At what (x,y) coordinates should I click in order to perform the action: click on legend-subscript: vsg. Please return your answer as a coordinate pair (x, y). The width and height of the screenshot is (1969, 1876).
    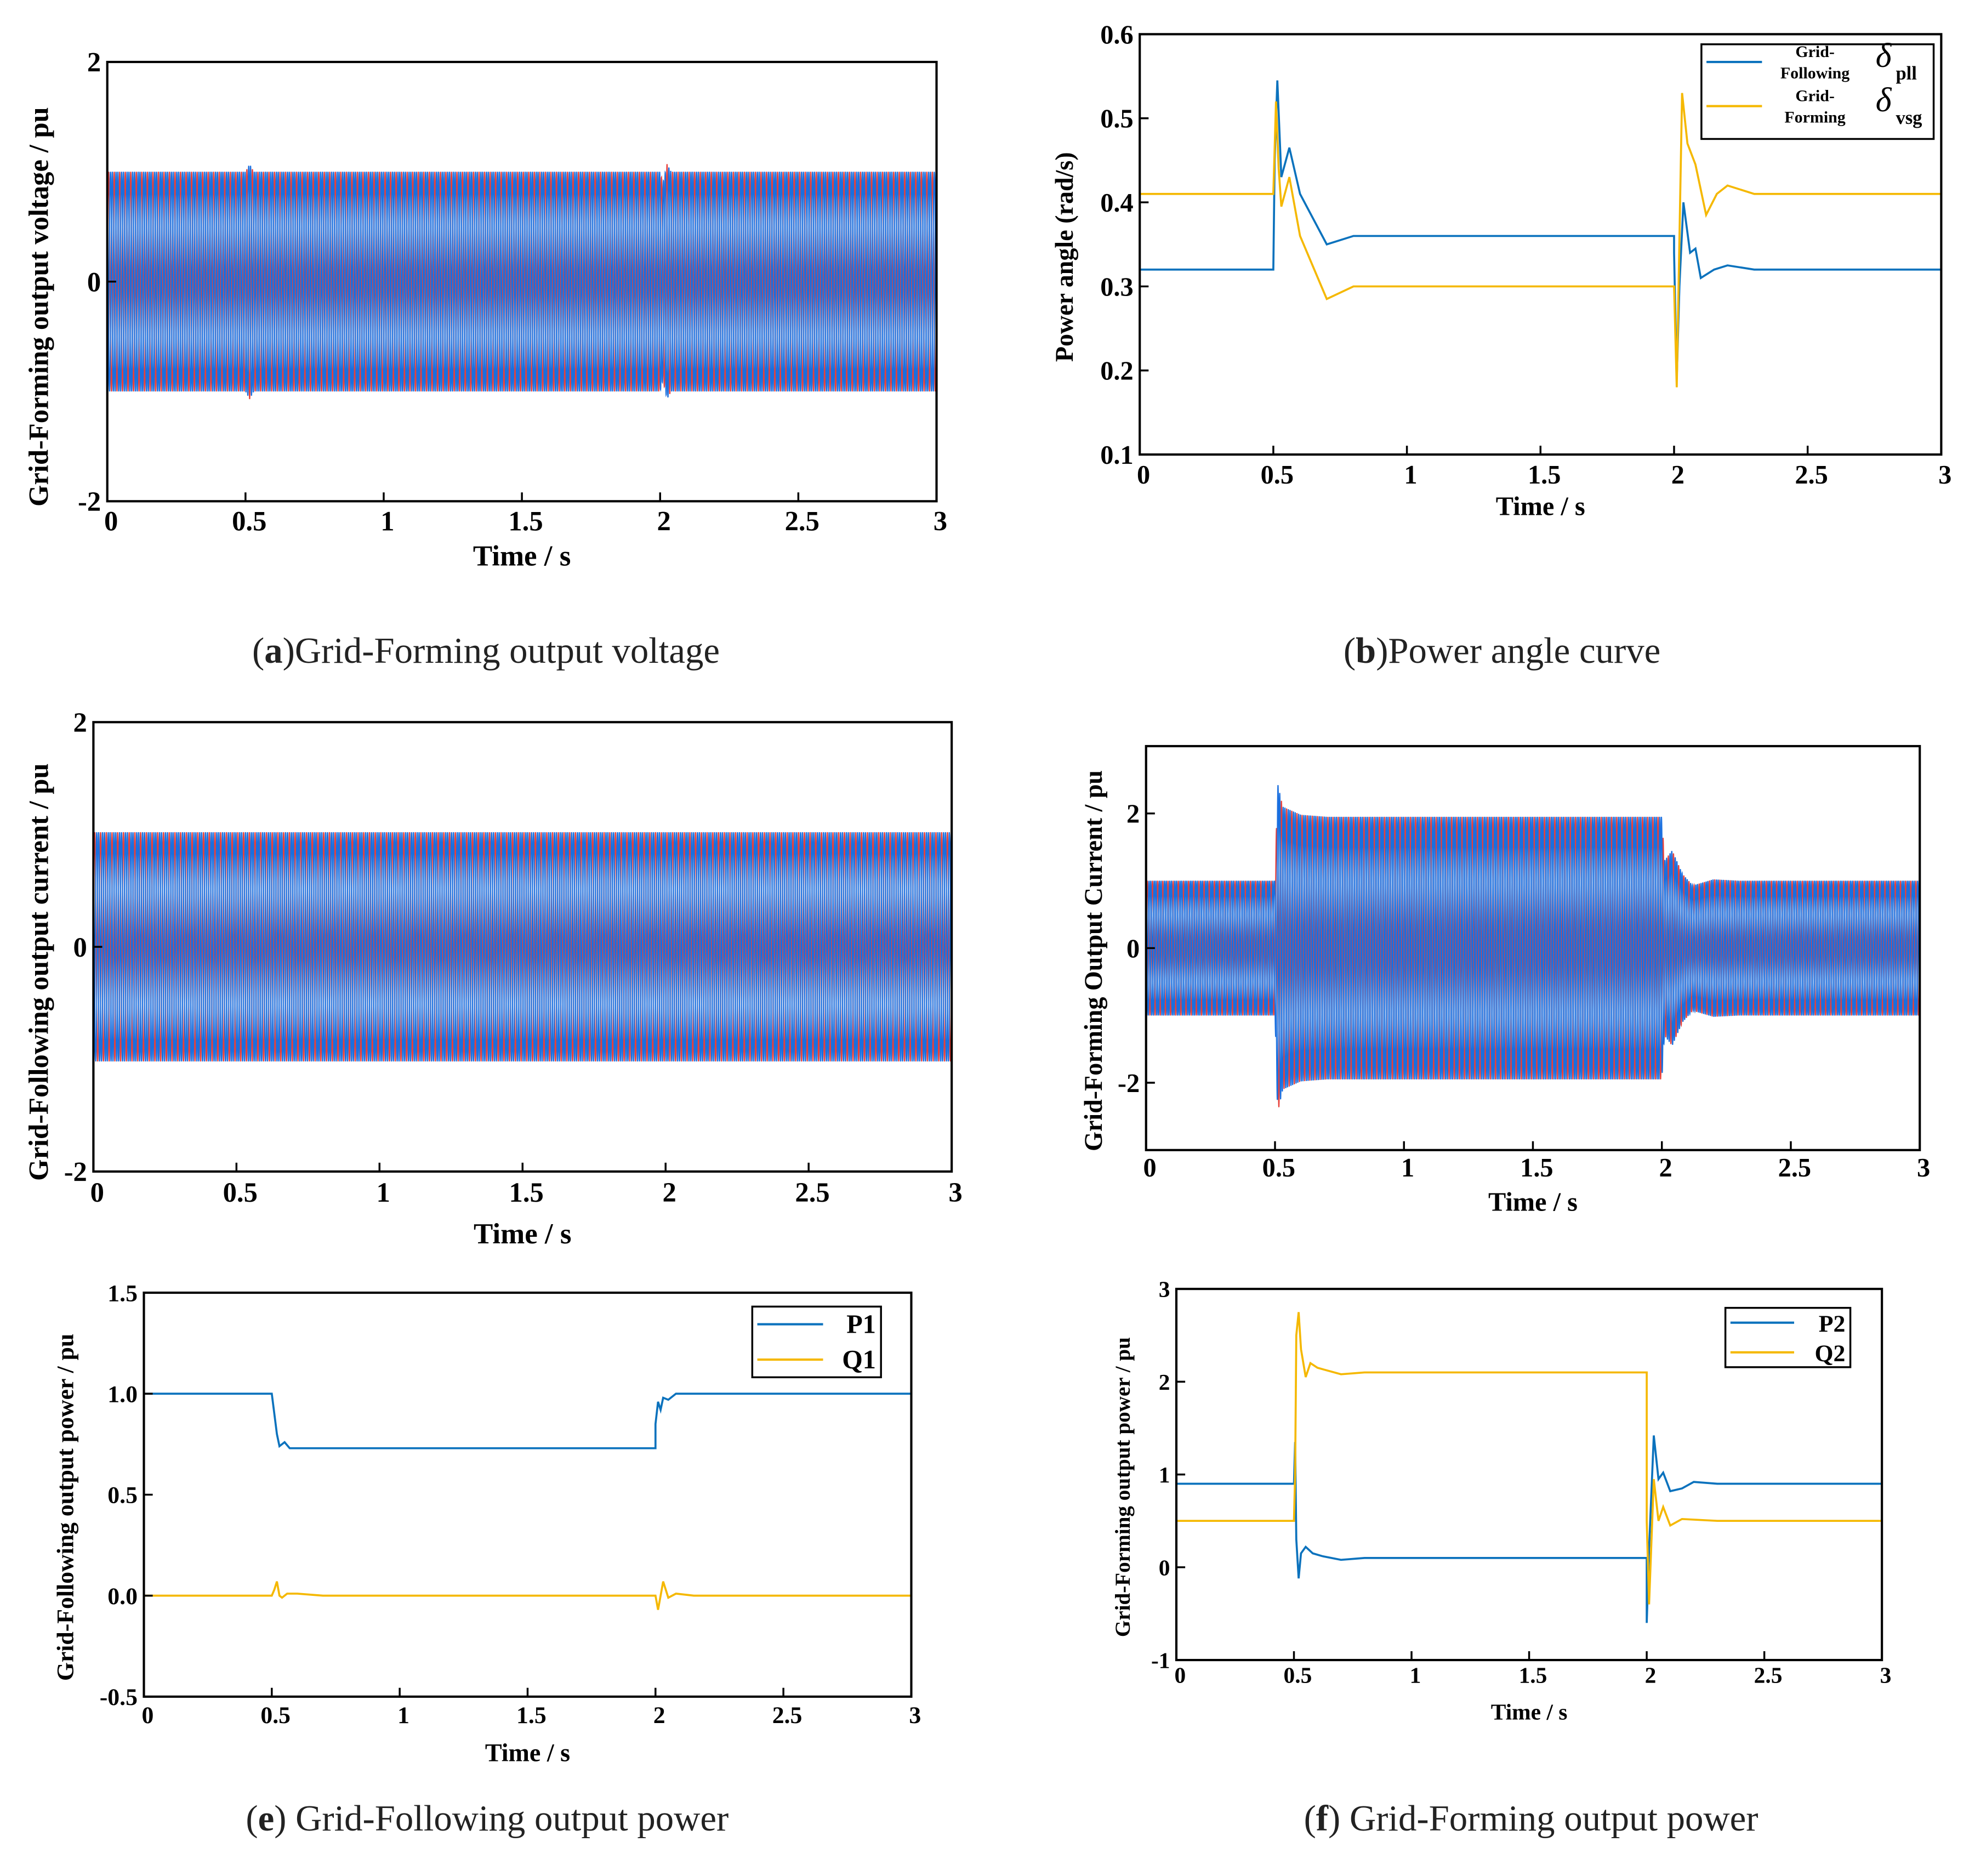
    Looking at the image, I should click on (1909, 118).